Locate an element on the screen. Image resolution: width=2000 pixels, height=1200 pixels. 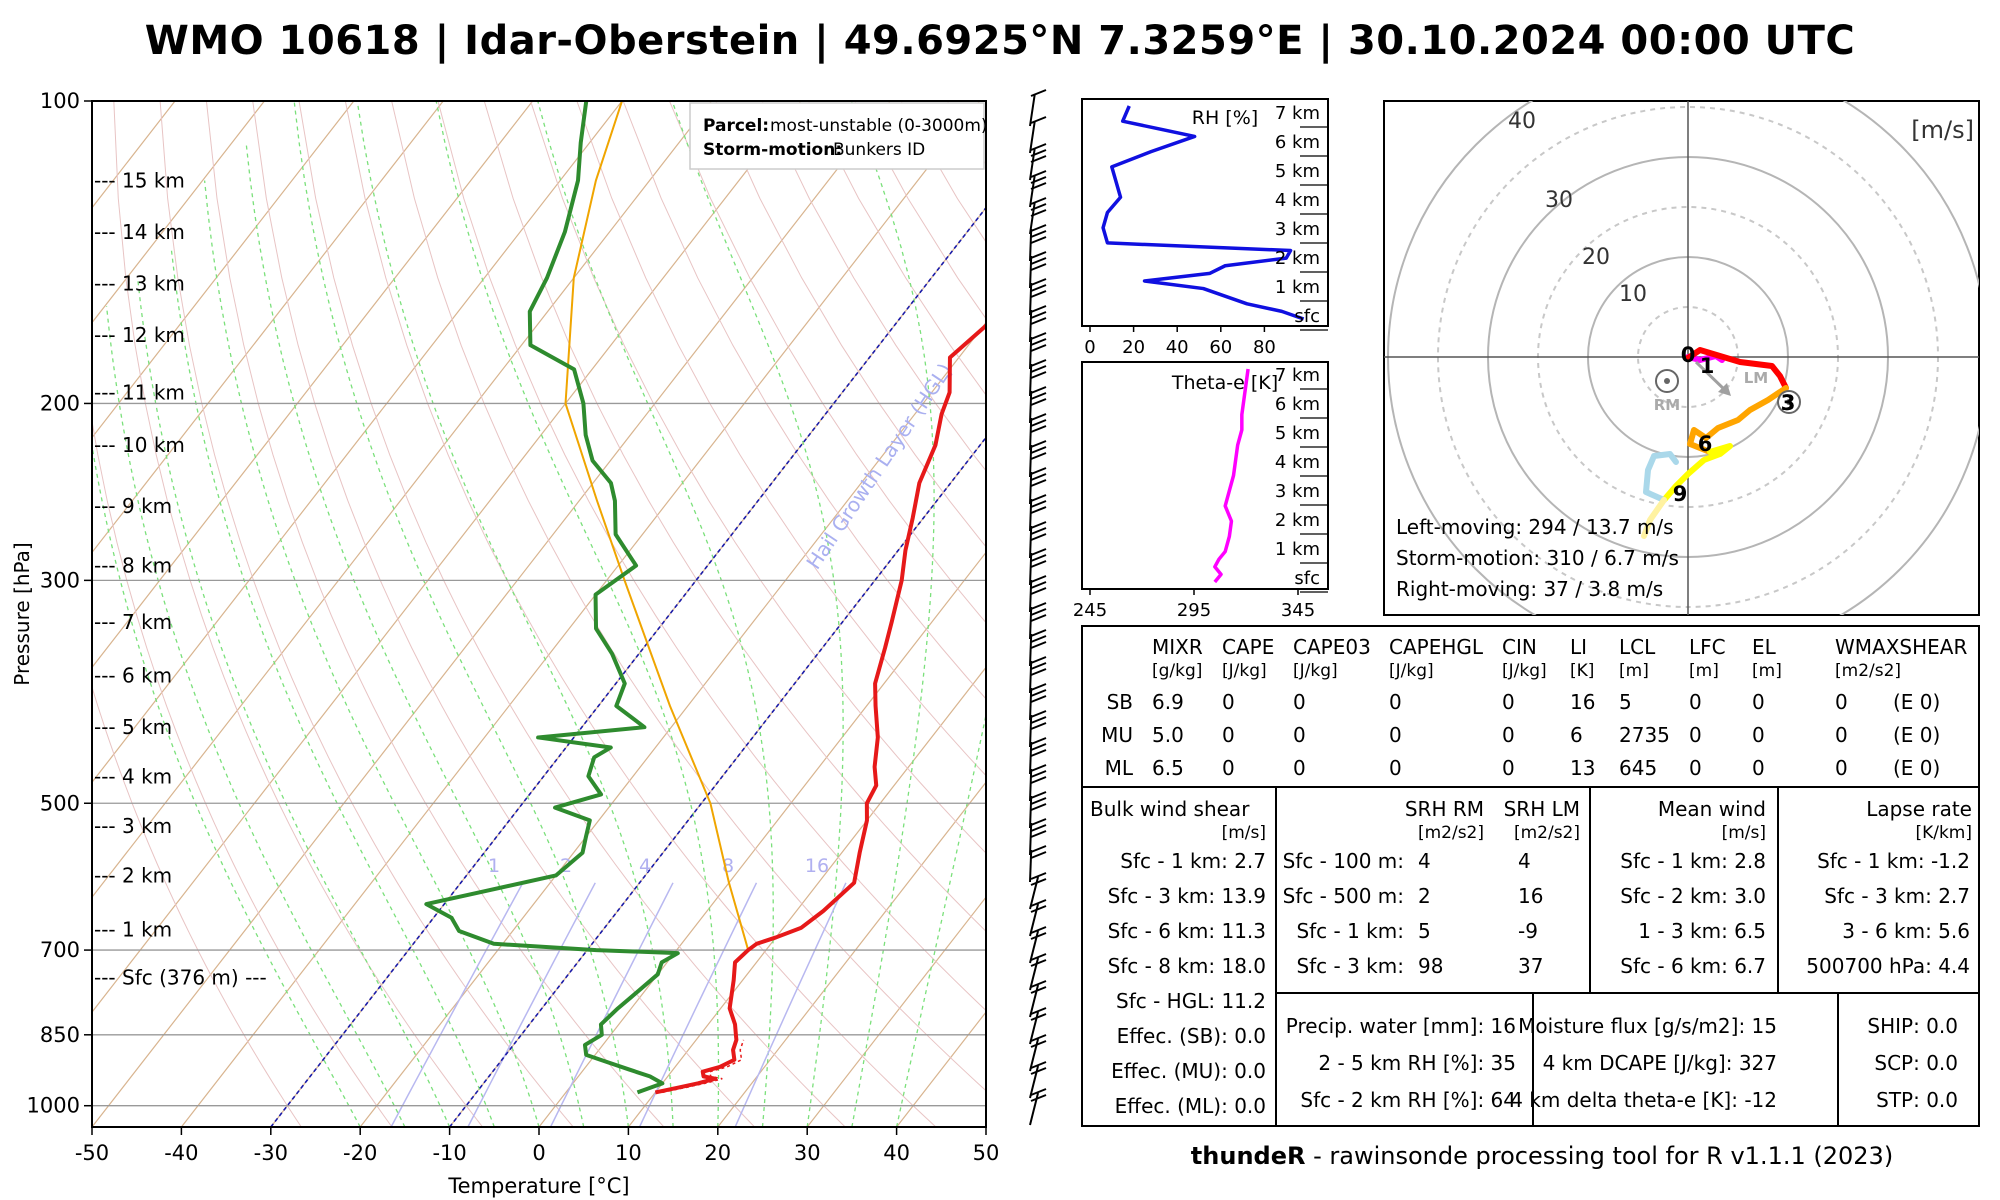
lapse-rate-row: 3 - 6 km: 5.6 is located at coordinates (1906, 931).